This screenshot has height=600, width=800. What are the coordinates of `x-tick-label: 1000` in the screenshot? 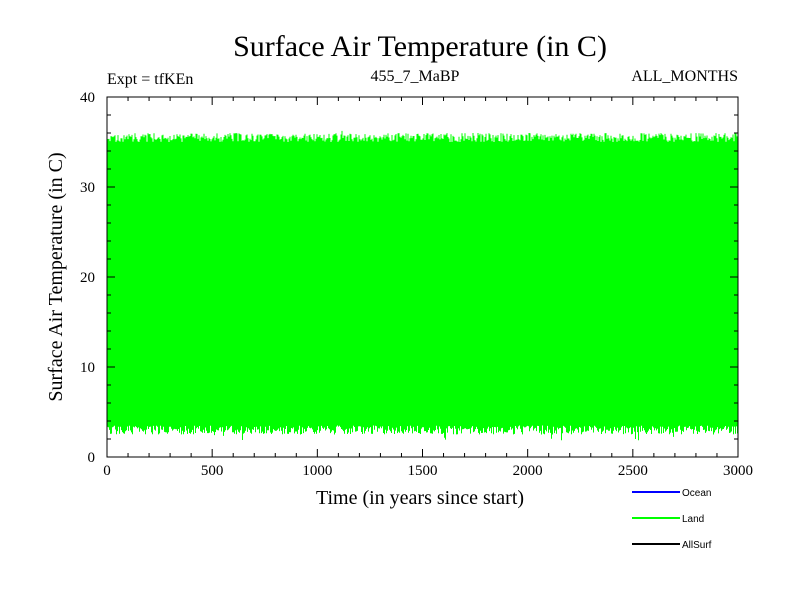 It's located at (317, 471).